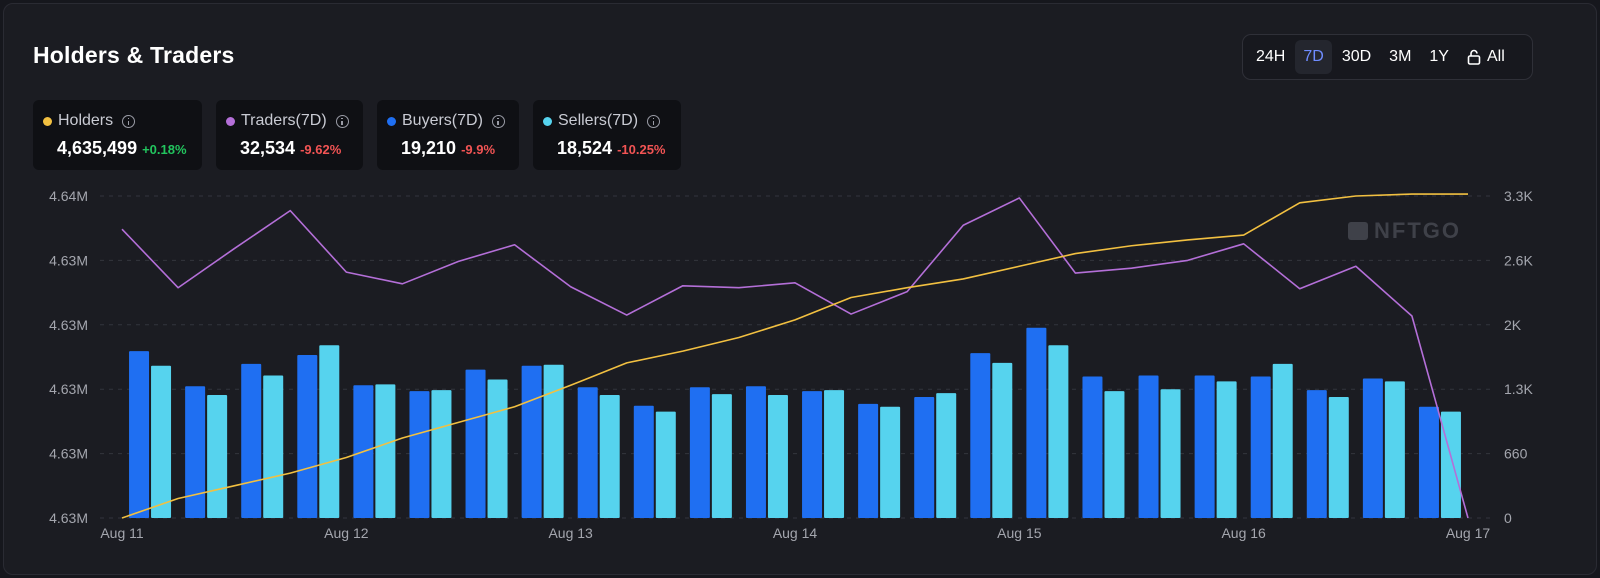 This screenshot has width=1600, height=578. What do you see at coordinates (1400, 56) in the screenshot?
I see `range-3m-button: 3M` at bounding box center [1400, 56].